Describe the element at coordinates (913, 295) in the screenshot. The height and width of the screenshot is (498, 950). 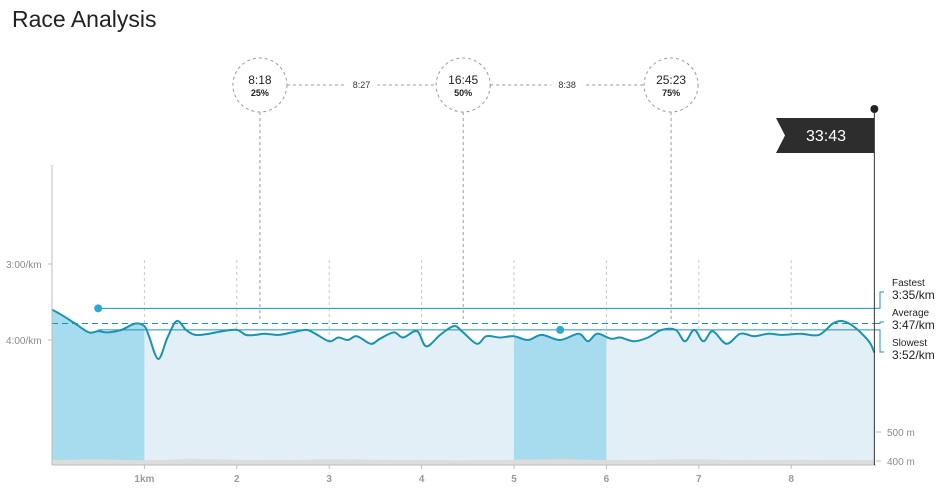
I see `pace-summary-value: 3:35/km` at that location.